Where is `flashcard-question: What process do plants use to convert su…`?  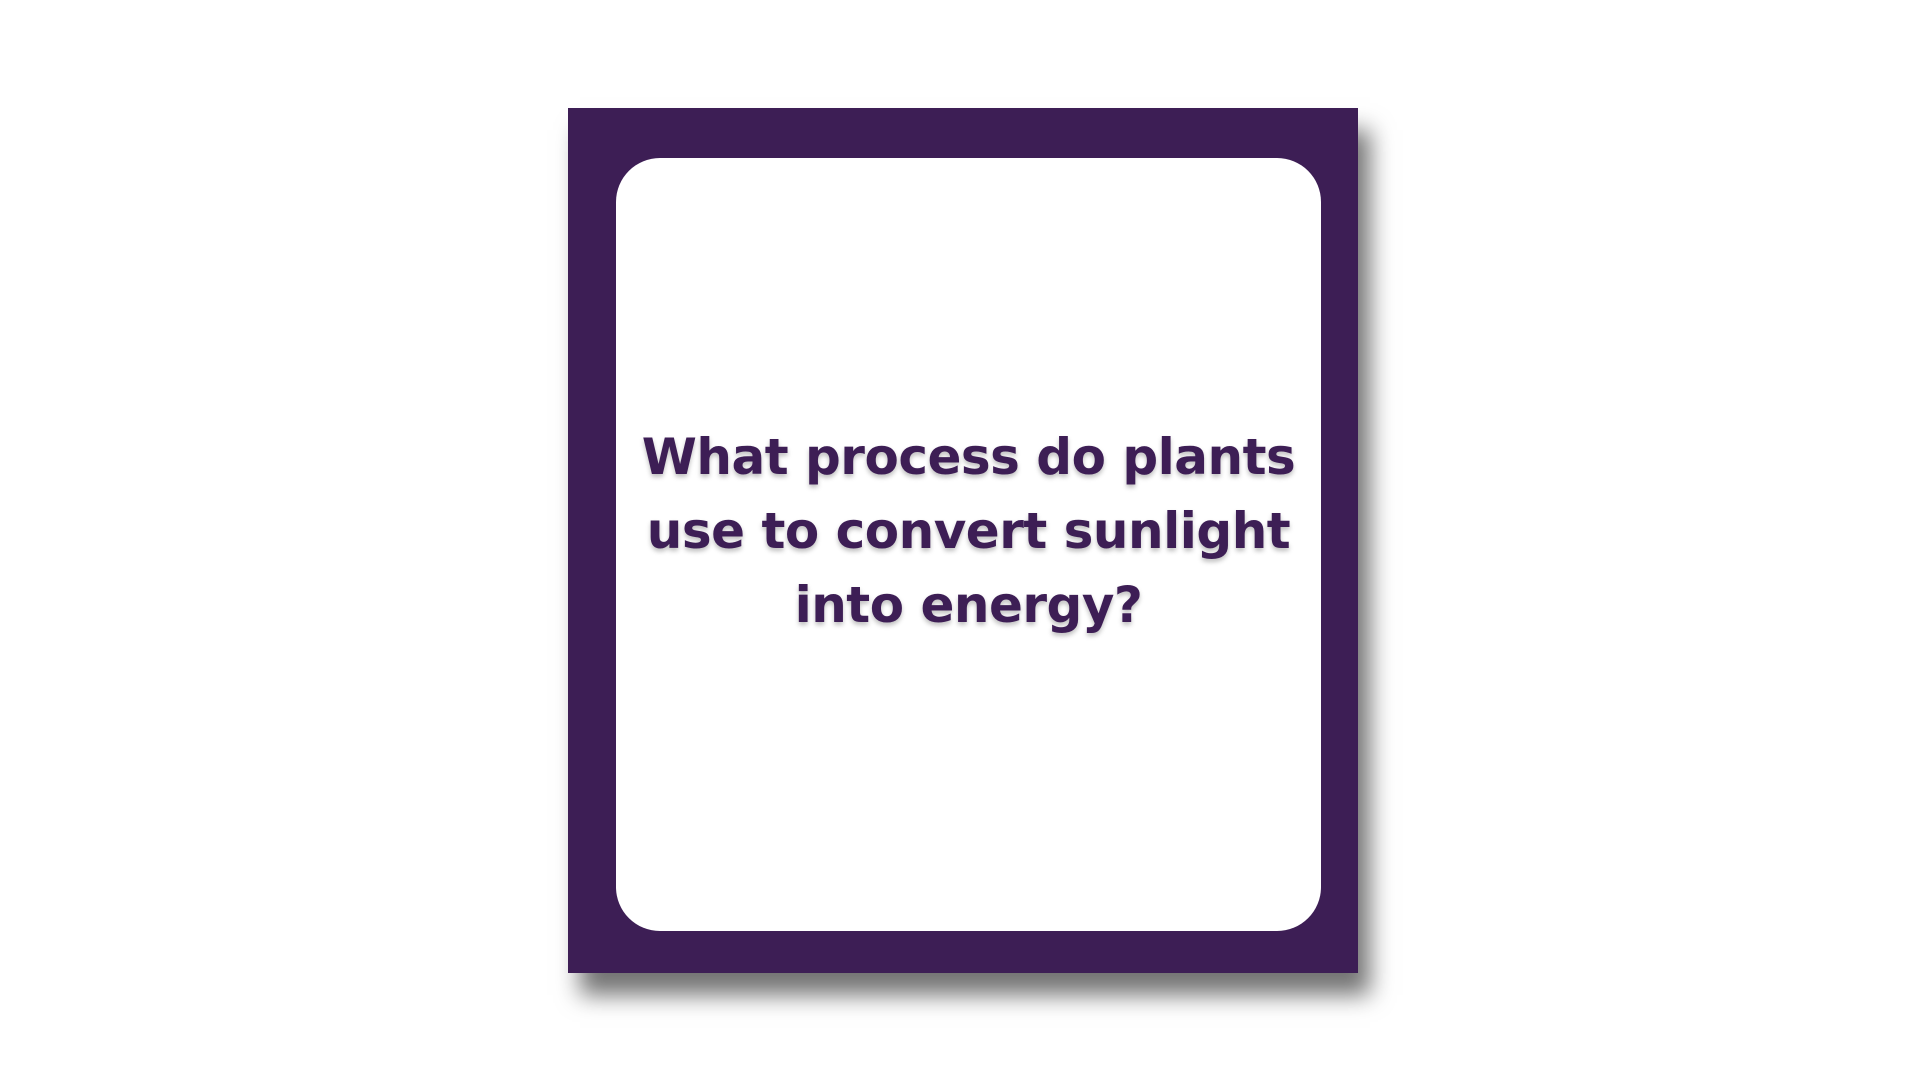
flashcard-question: What process do plants use to convert su… is located at coordinates (968, 530).